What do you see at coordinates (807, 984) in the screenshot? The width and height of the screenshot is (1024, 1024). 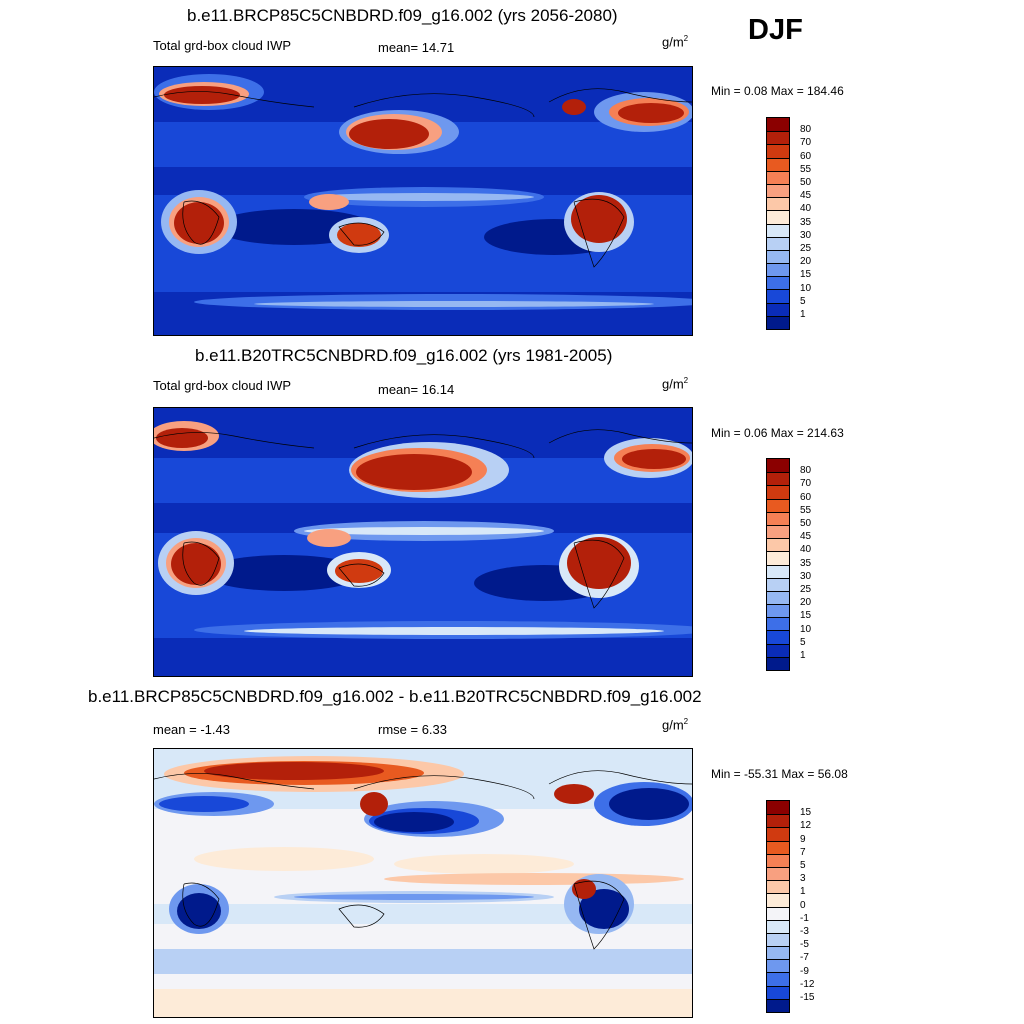 I see `colorbar-tick-label: -12` at bounding box center [807, 984].